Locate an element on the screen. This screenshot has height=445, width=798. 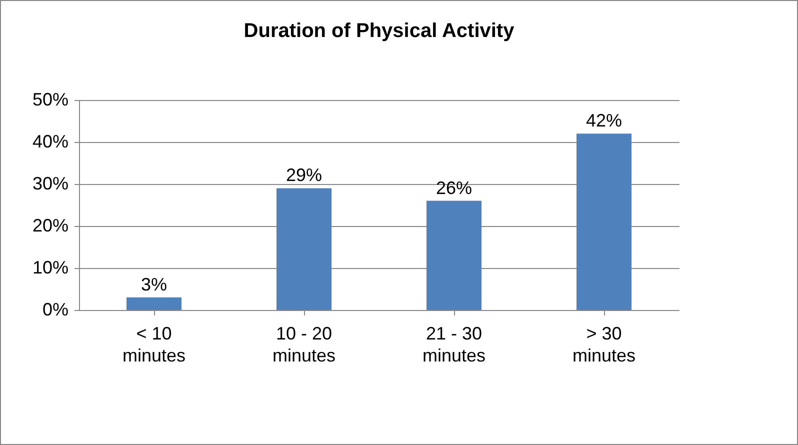
y-tick-label: 40% is located at coordinates (50, 142).